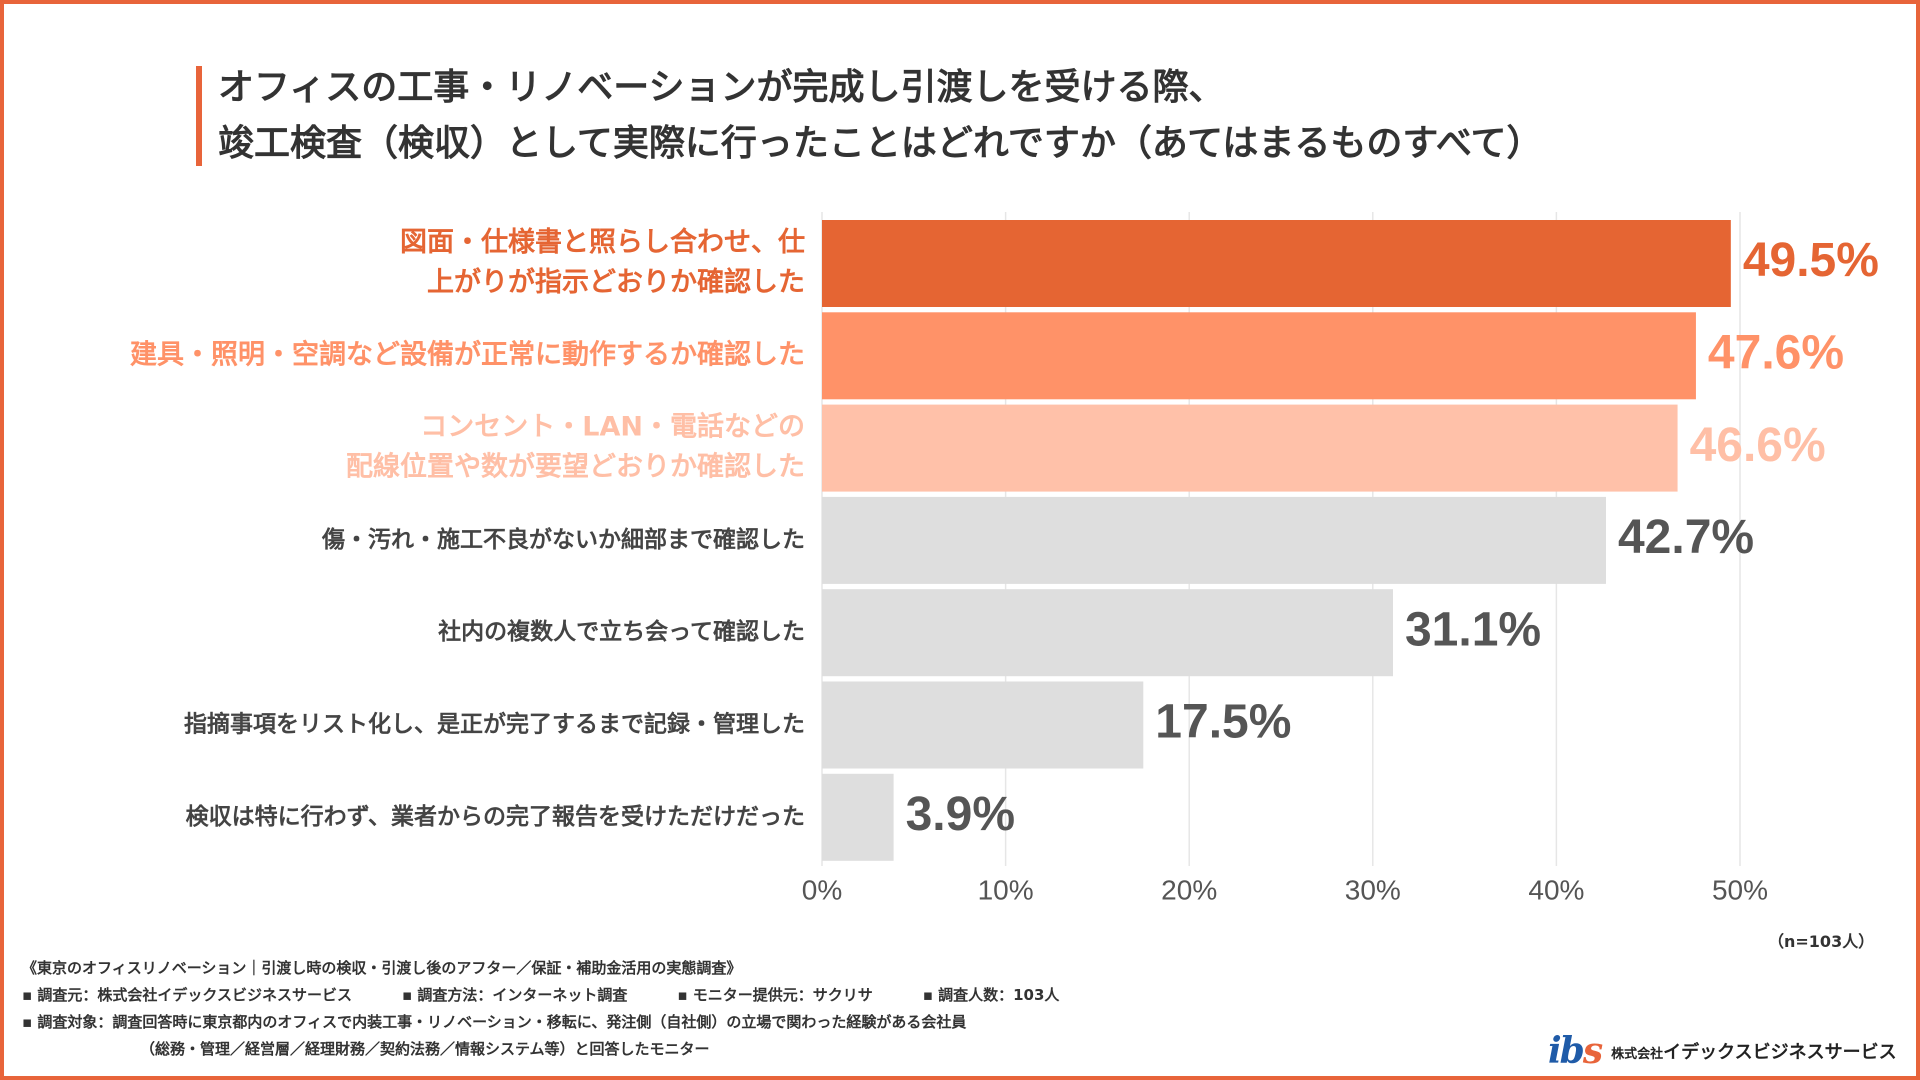 The height and width of the screenshot is (1080, 1920). Describe the element at coordinates (775, 995) in the screenshot. I see `survey-monitor-provider: ▪ モニター提供元：サクリサ` at that location.